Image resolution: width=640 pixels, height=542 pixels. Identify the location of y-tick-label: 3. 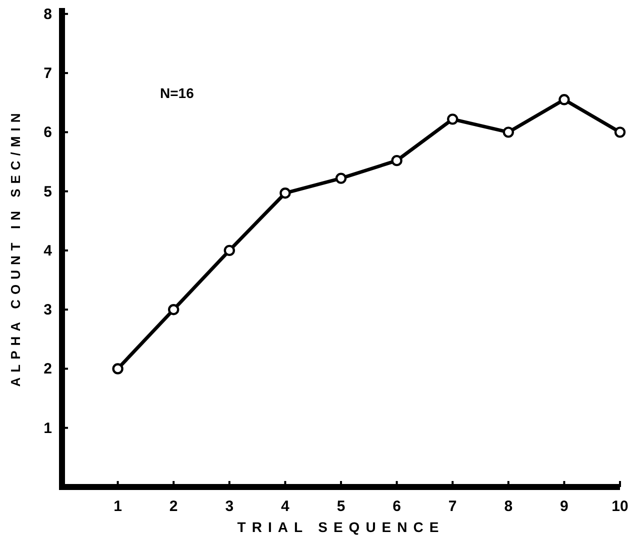
(48, 310).